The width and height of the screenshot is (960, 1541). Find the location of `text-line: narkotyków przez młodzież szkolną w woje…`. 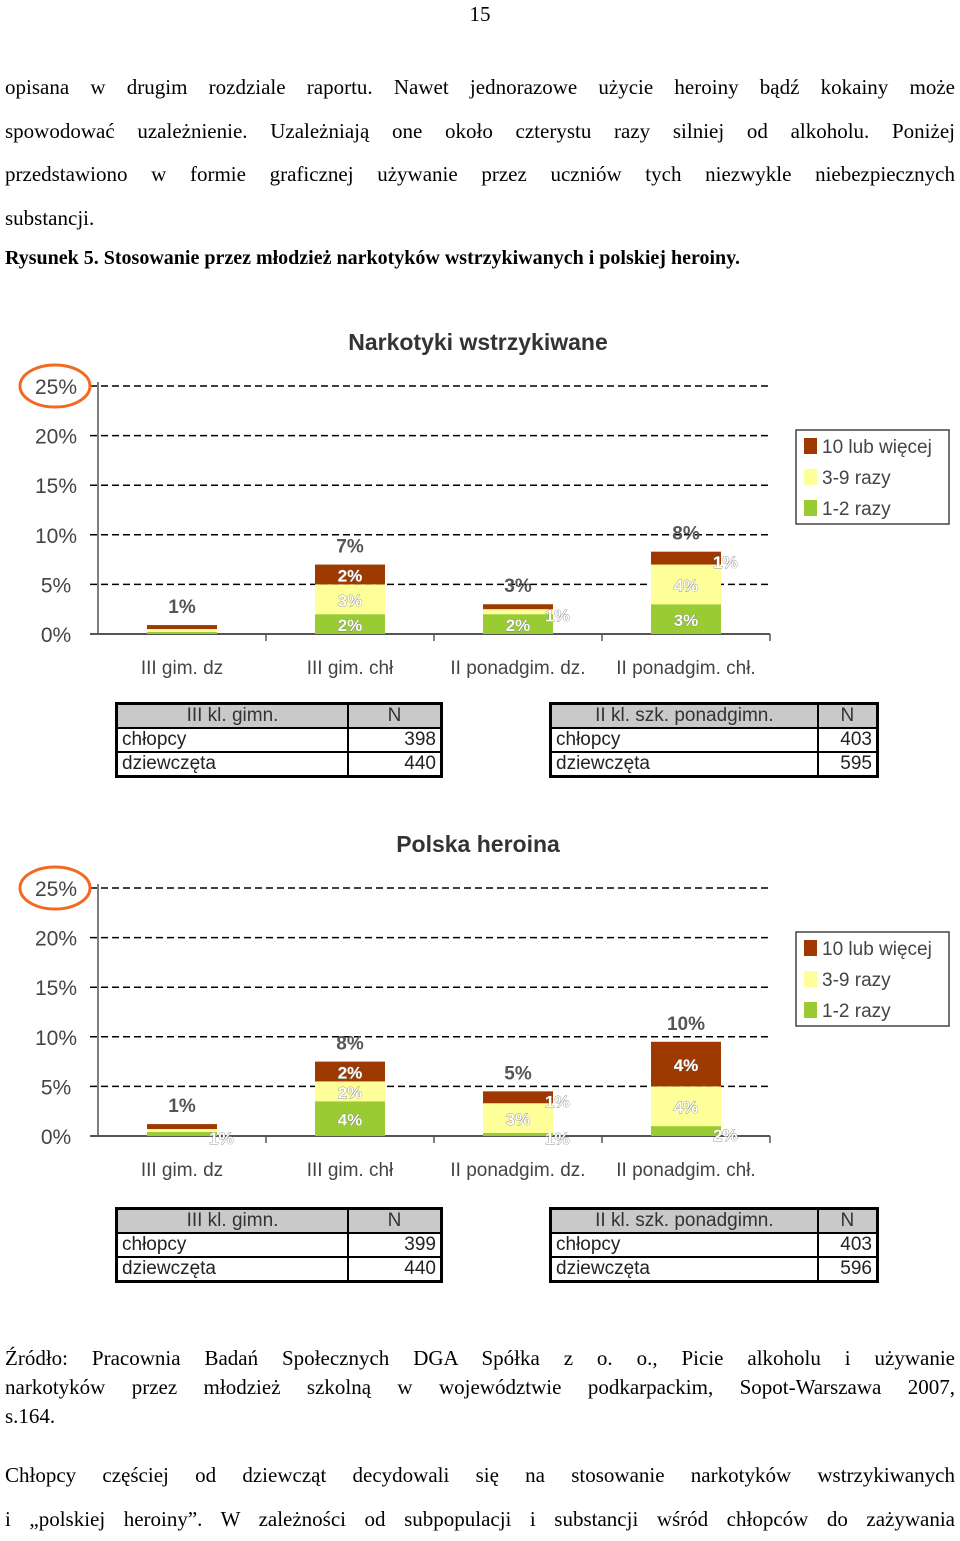

text-line: narkotyków przez młodzież szkolną w woje… is located at coordinates (480, 1387).